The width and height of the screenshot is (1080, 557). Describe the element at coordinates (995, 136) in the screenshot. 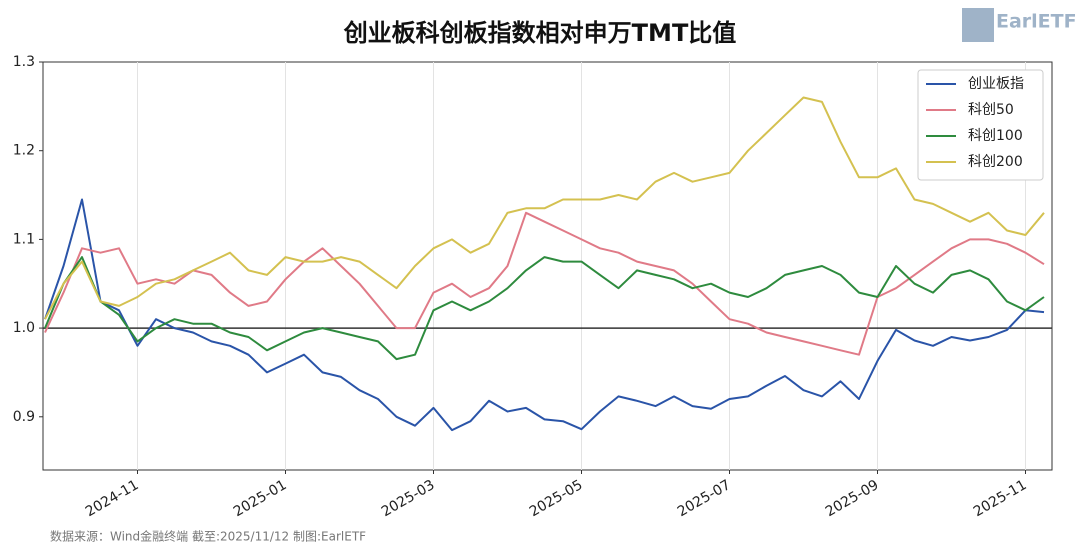

I see `legend-label: 科创100` at that location.